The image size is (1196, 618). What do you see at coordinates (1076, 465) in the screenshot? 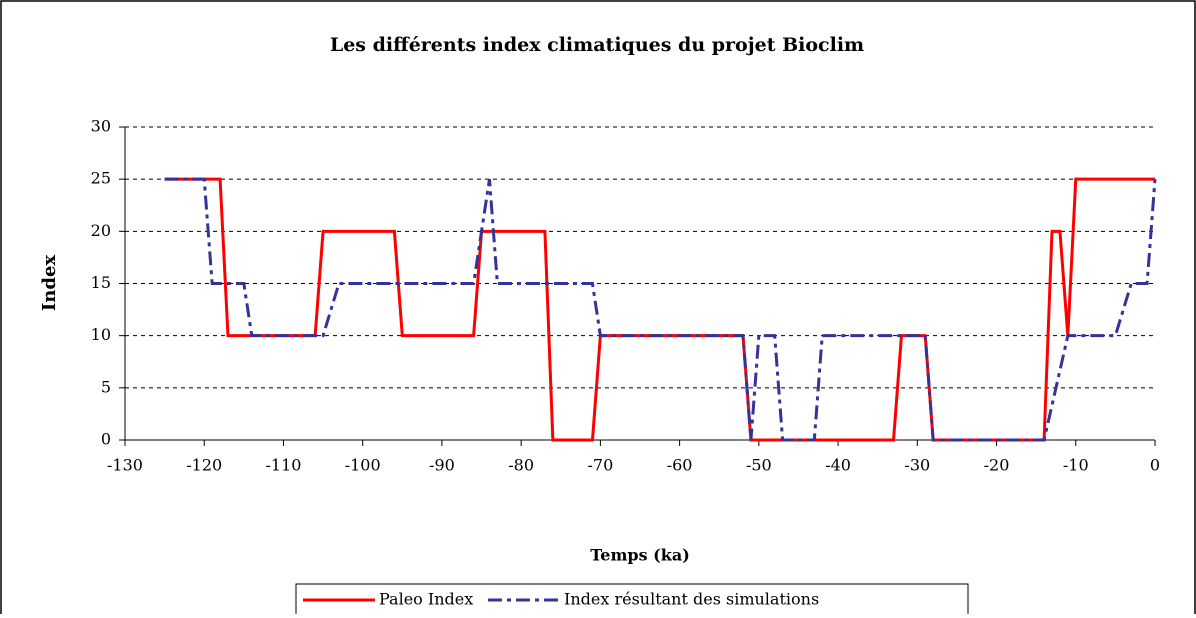
I see `x-tick-label: -10` at bounding box center [1076, 465].